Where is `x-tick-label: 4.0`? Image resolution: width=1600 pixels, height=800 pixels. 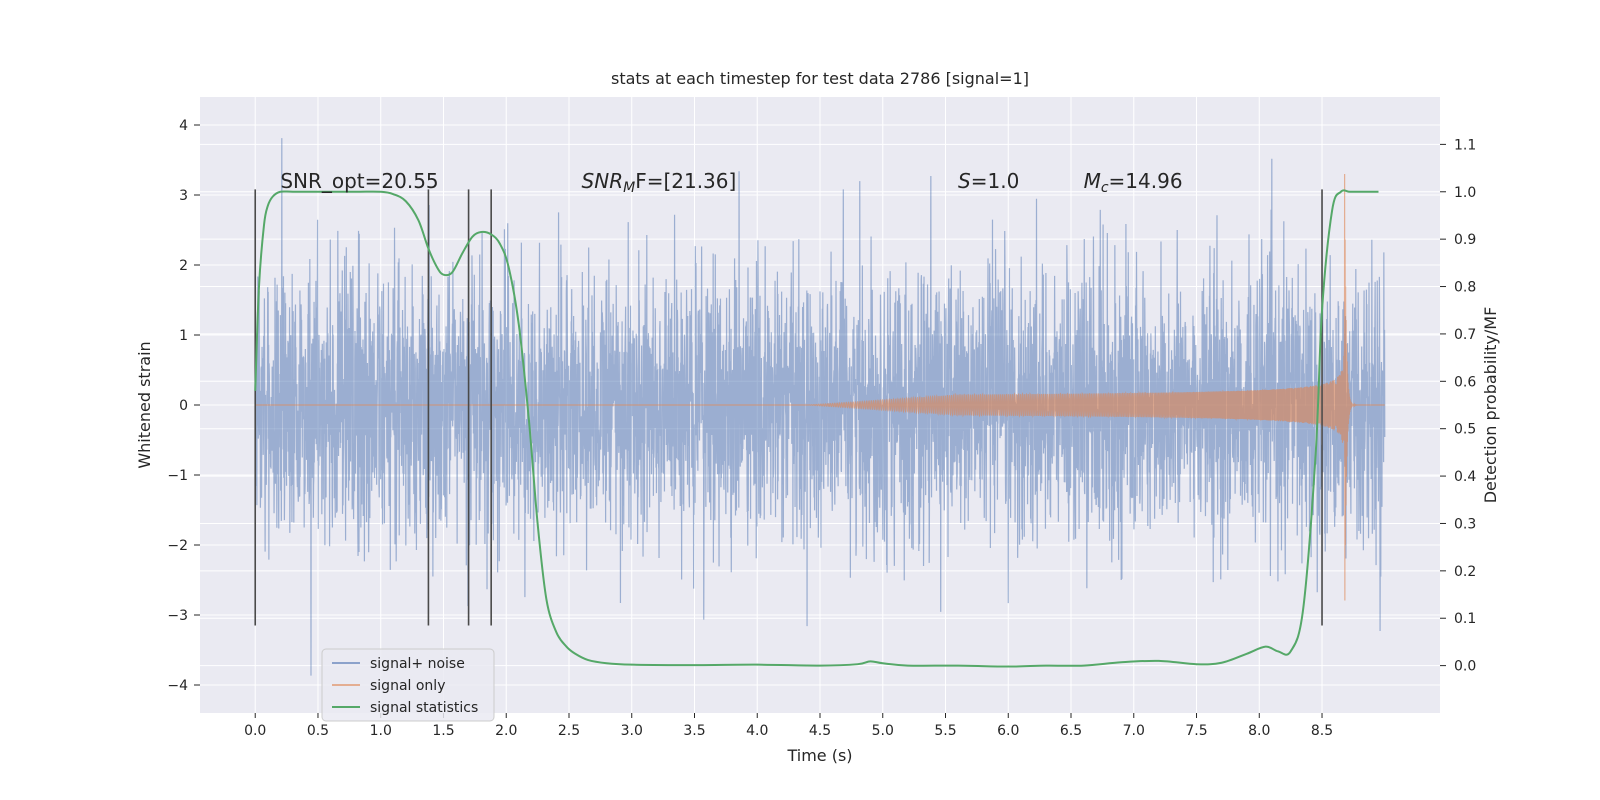 x-tick-label: 4.0 is located at coordinates (757, 731).